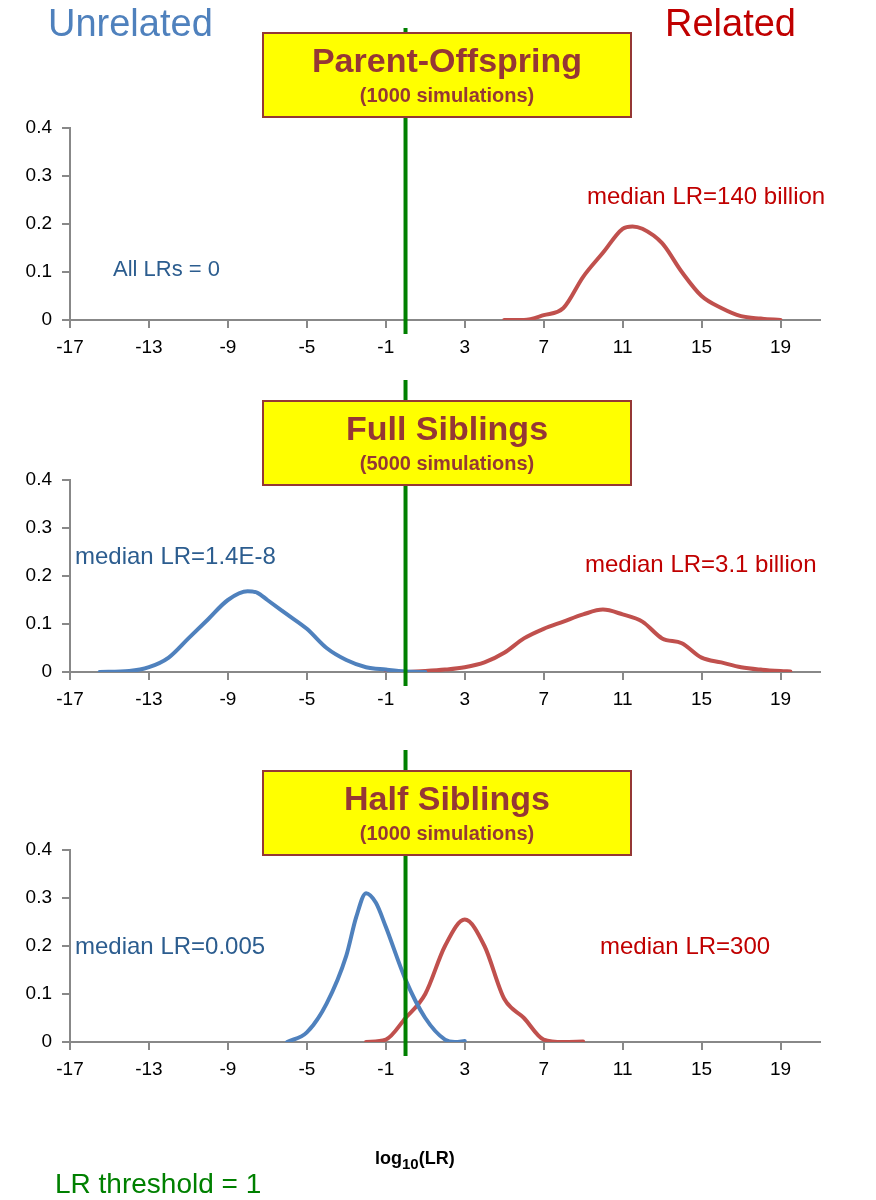 The width and height of the screenshot is (876, 1200). What do you see at coordinates (447, 463) in the screenshot?
I see `chart-subtitle: (5000 simulations)` at bounding box center [447, 463].